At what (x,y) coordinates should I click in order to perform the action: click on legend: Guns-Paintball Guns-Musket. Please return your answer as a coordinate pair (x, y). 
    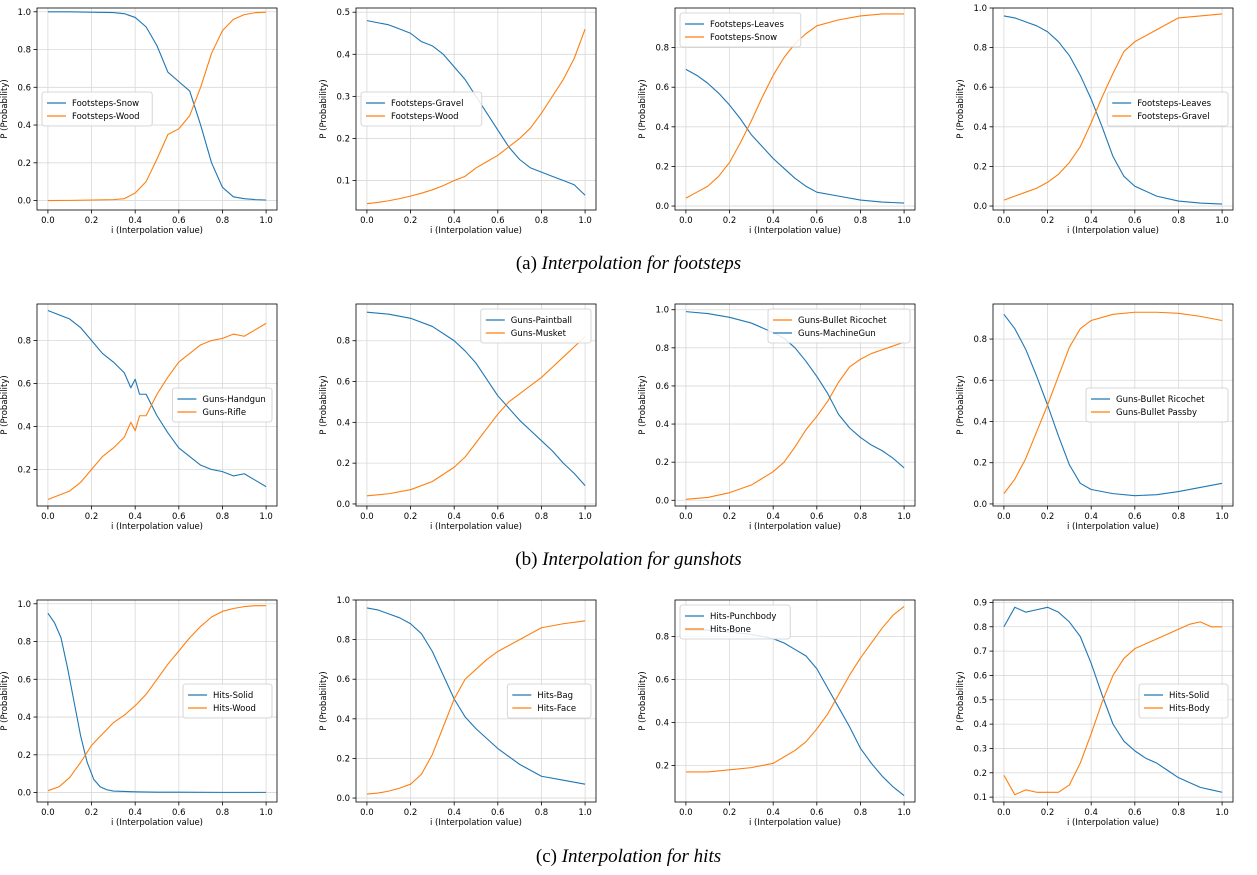
    Looking at the image, I should click on (536, 326).